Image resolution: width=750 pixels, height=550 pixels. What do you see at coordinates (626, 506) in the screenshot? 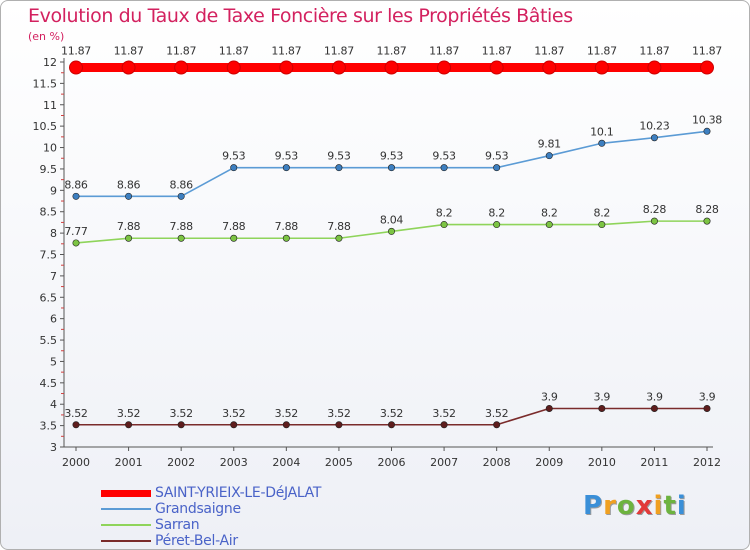
I see `logo-letter: o` at bounding box center [626, 506].